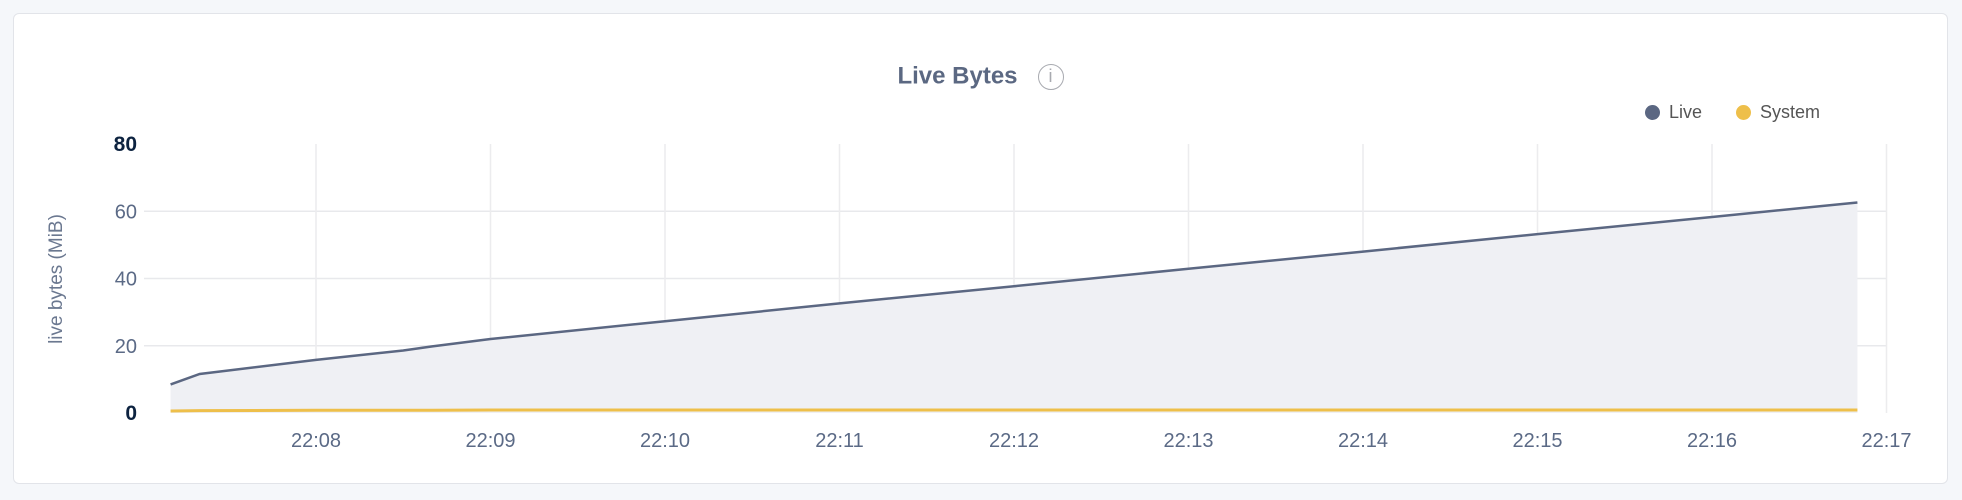  What do you see at coordinates (957, 76) in the screenshot?
I see `chart-title-text: Live Bytes` at bounding box center [957, 76].